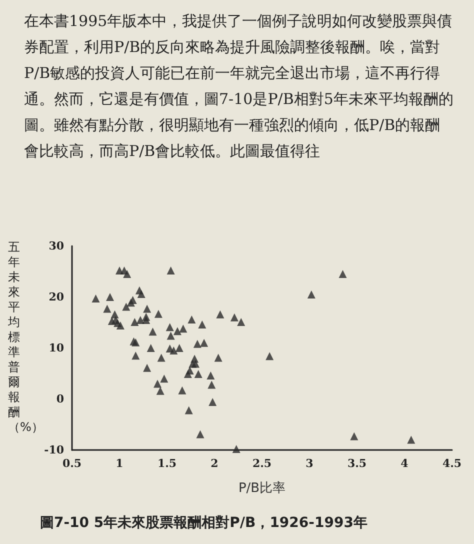  I want to click on y-tick-label: 30, so click(56, 246).